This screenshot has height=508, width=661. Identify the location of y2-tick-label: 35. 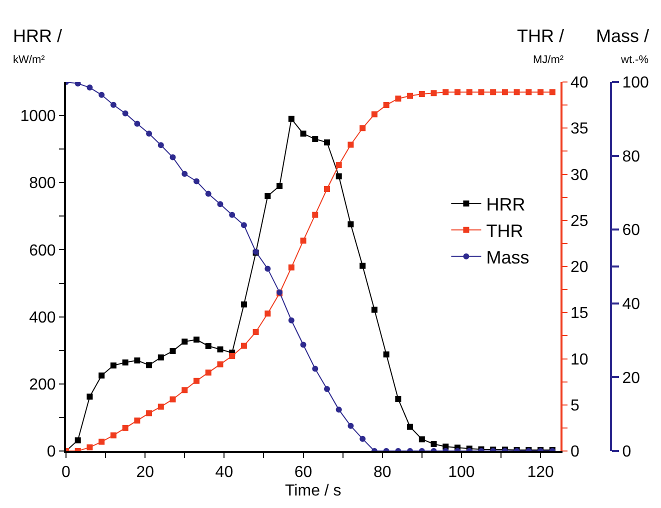
(579, 129).